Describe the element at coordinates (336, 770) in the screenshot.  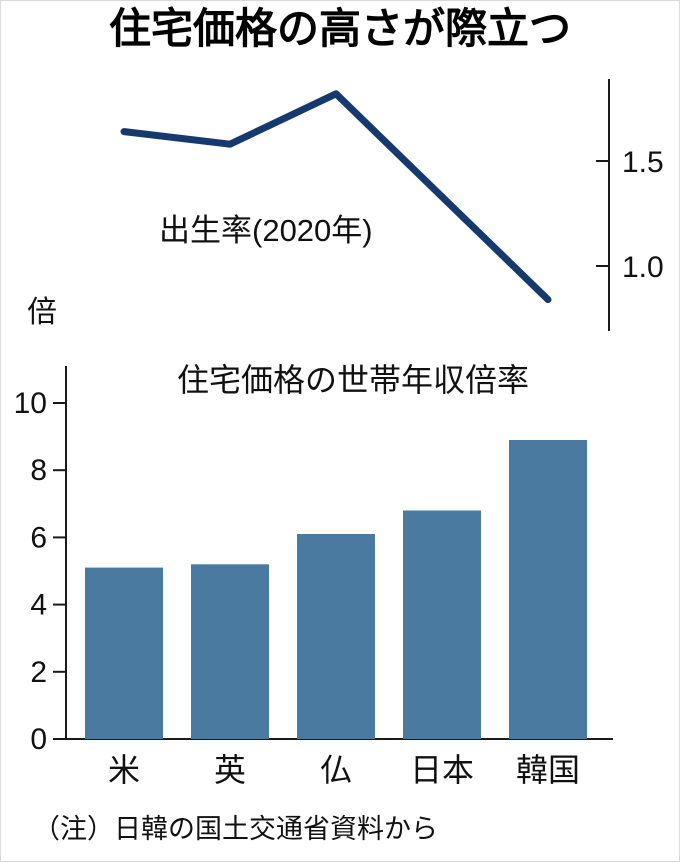
I see `category-label: 仏` at that location.